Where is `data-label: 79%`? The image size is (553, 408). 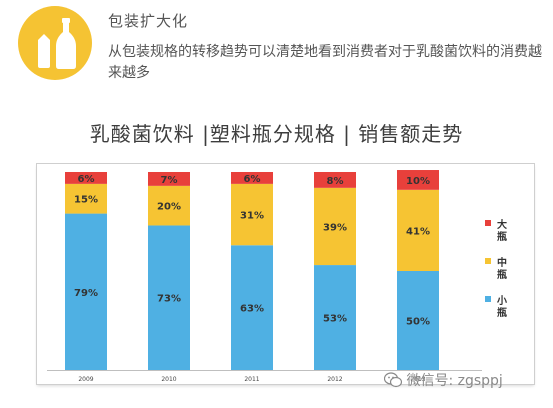 data-label: 79% is located at coordinates (86, 293).